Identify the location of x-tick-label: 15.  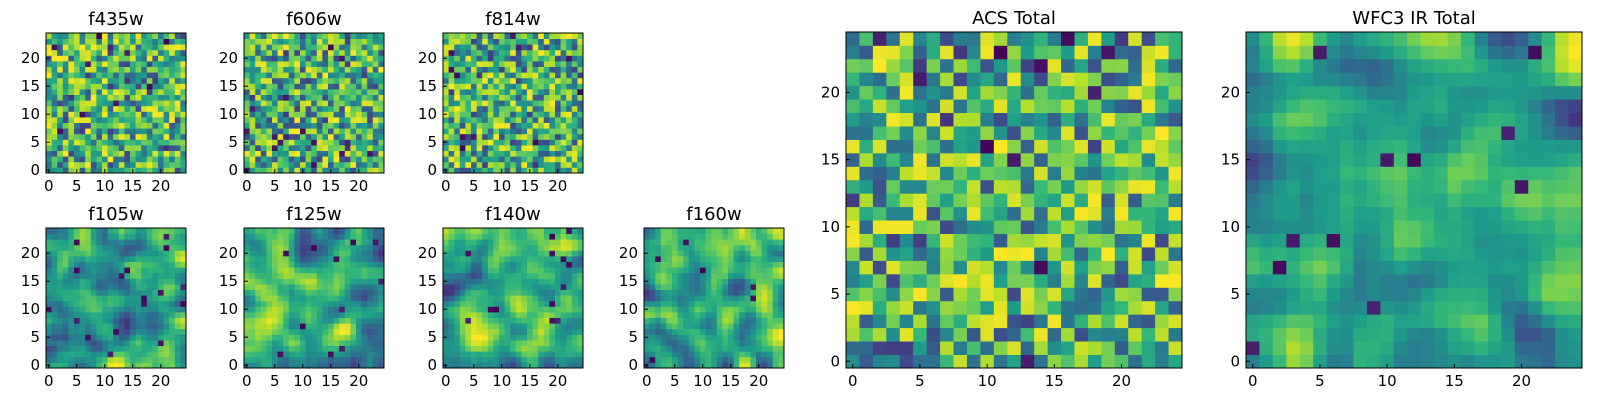
(529, 186).